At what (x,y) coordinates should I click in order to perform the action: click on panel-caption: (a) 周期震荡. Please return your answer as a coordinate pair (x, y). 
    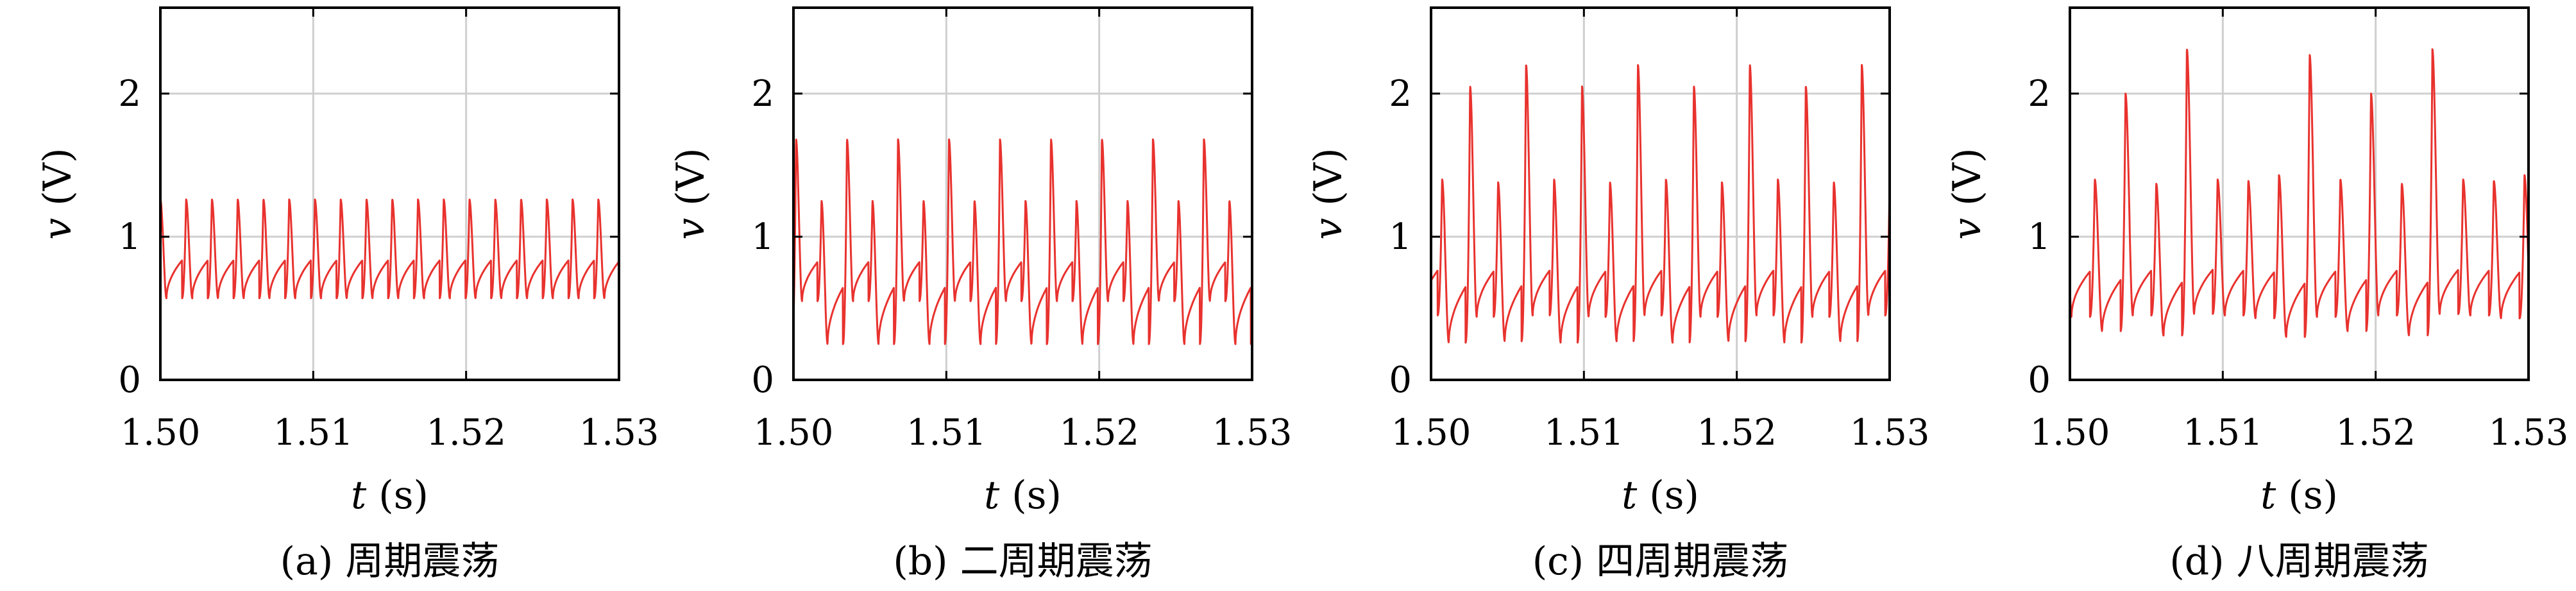
    Looking at the image, I should click on (390, 561).